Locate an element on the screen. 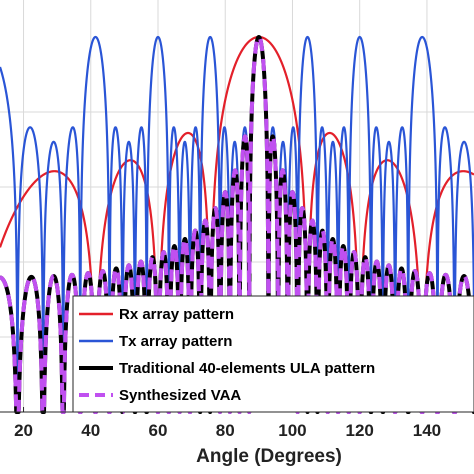  x-tick-label: 40 is located at coordinates (90, 430).